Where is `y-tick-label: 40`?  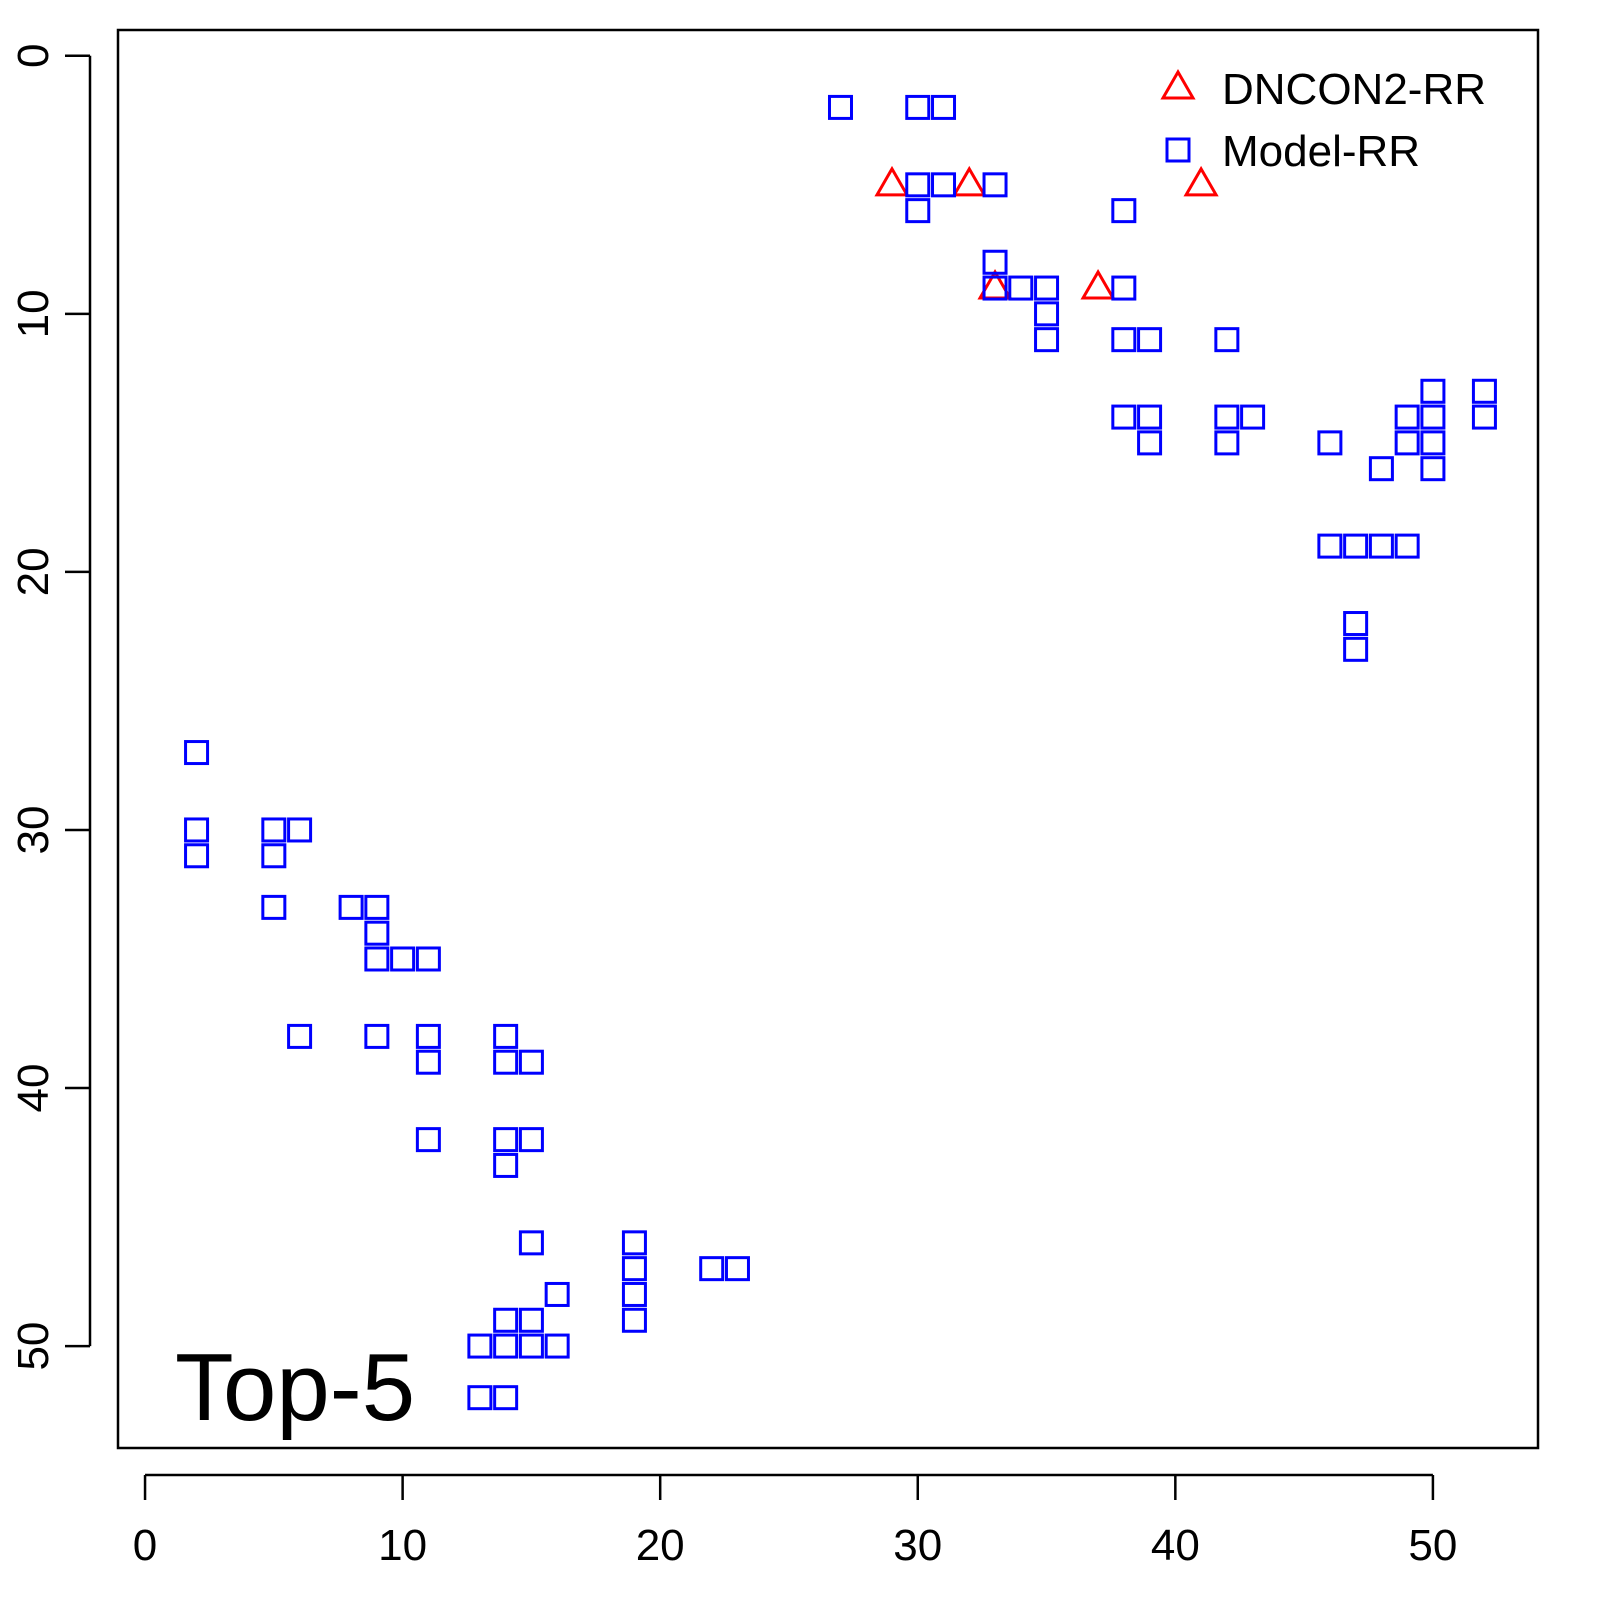 y-tick-label: 40 is located at coordinates (33, 1088).